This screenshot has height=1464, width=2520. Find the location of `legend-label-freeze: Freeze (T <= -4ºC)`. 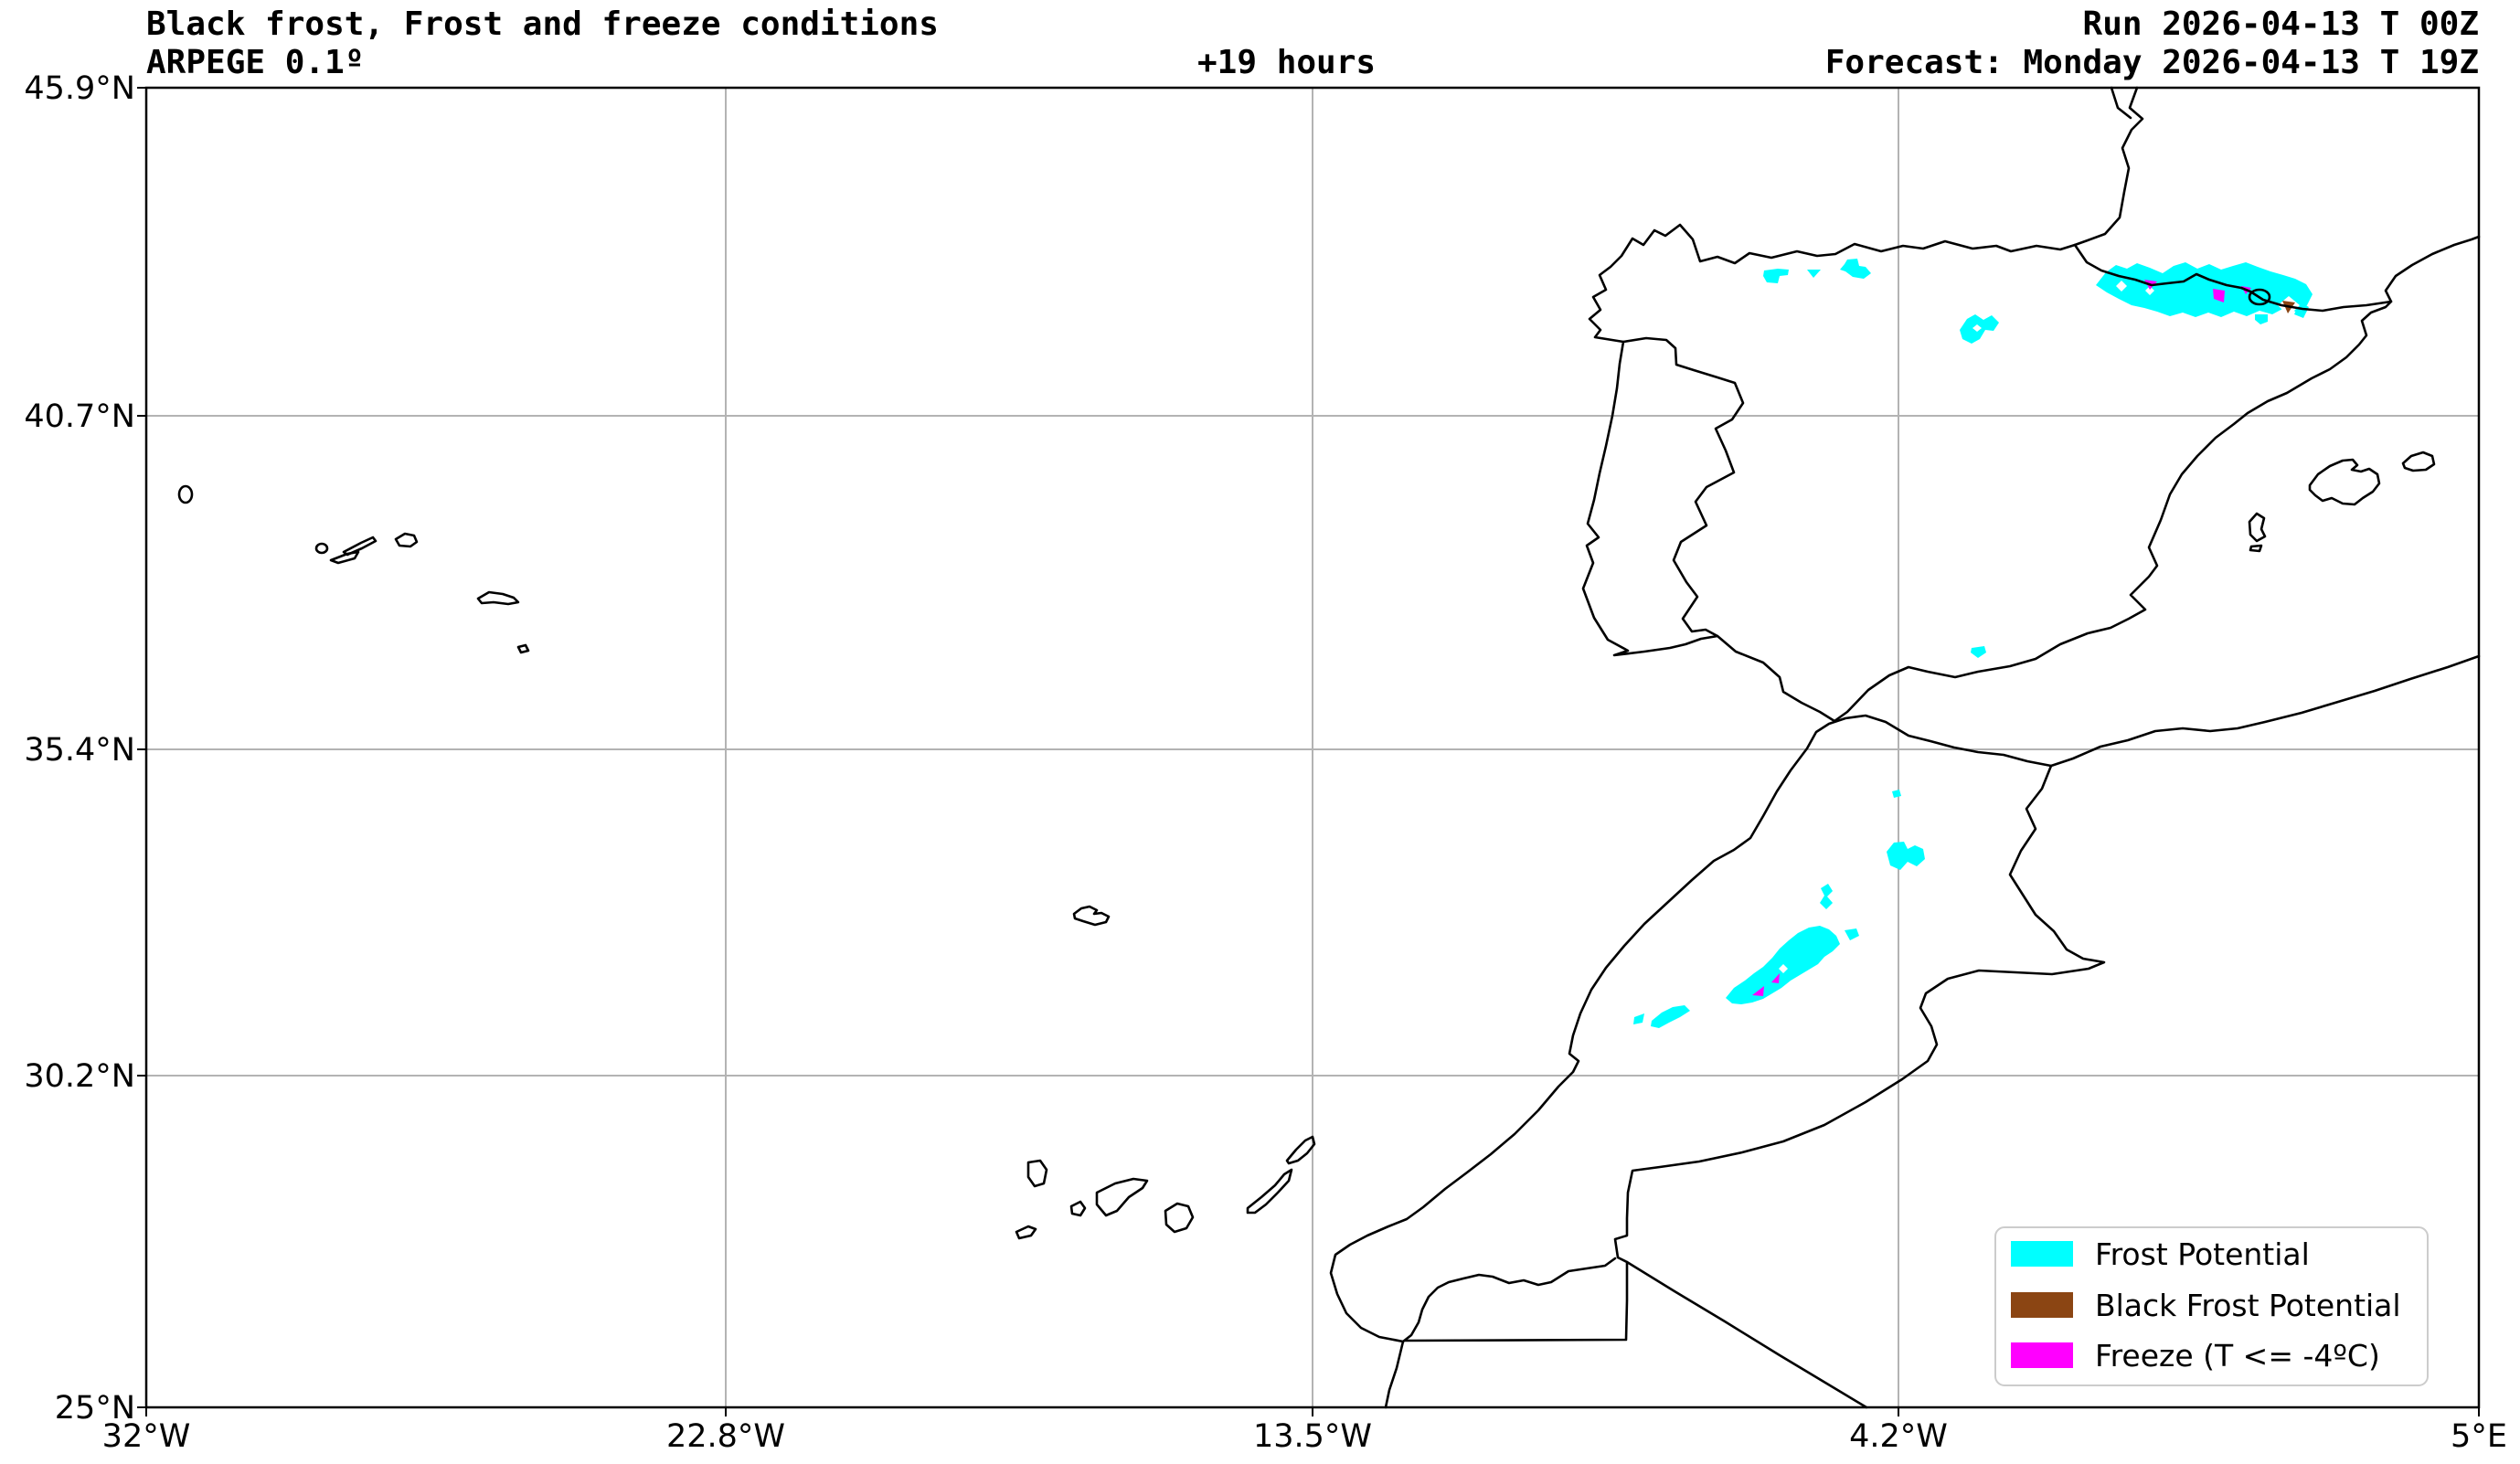

legend-label-freeze: Freeze (T <= -4ºC) is located at coordinates (2237, 1356).